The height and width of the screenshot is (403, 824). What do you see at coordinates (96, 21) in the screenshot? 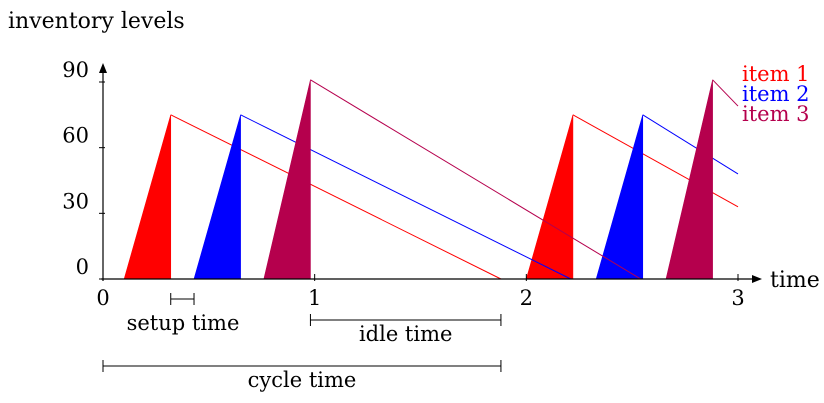
I see `y-axis-label: inventory levels` at bounding box center [96, 21].